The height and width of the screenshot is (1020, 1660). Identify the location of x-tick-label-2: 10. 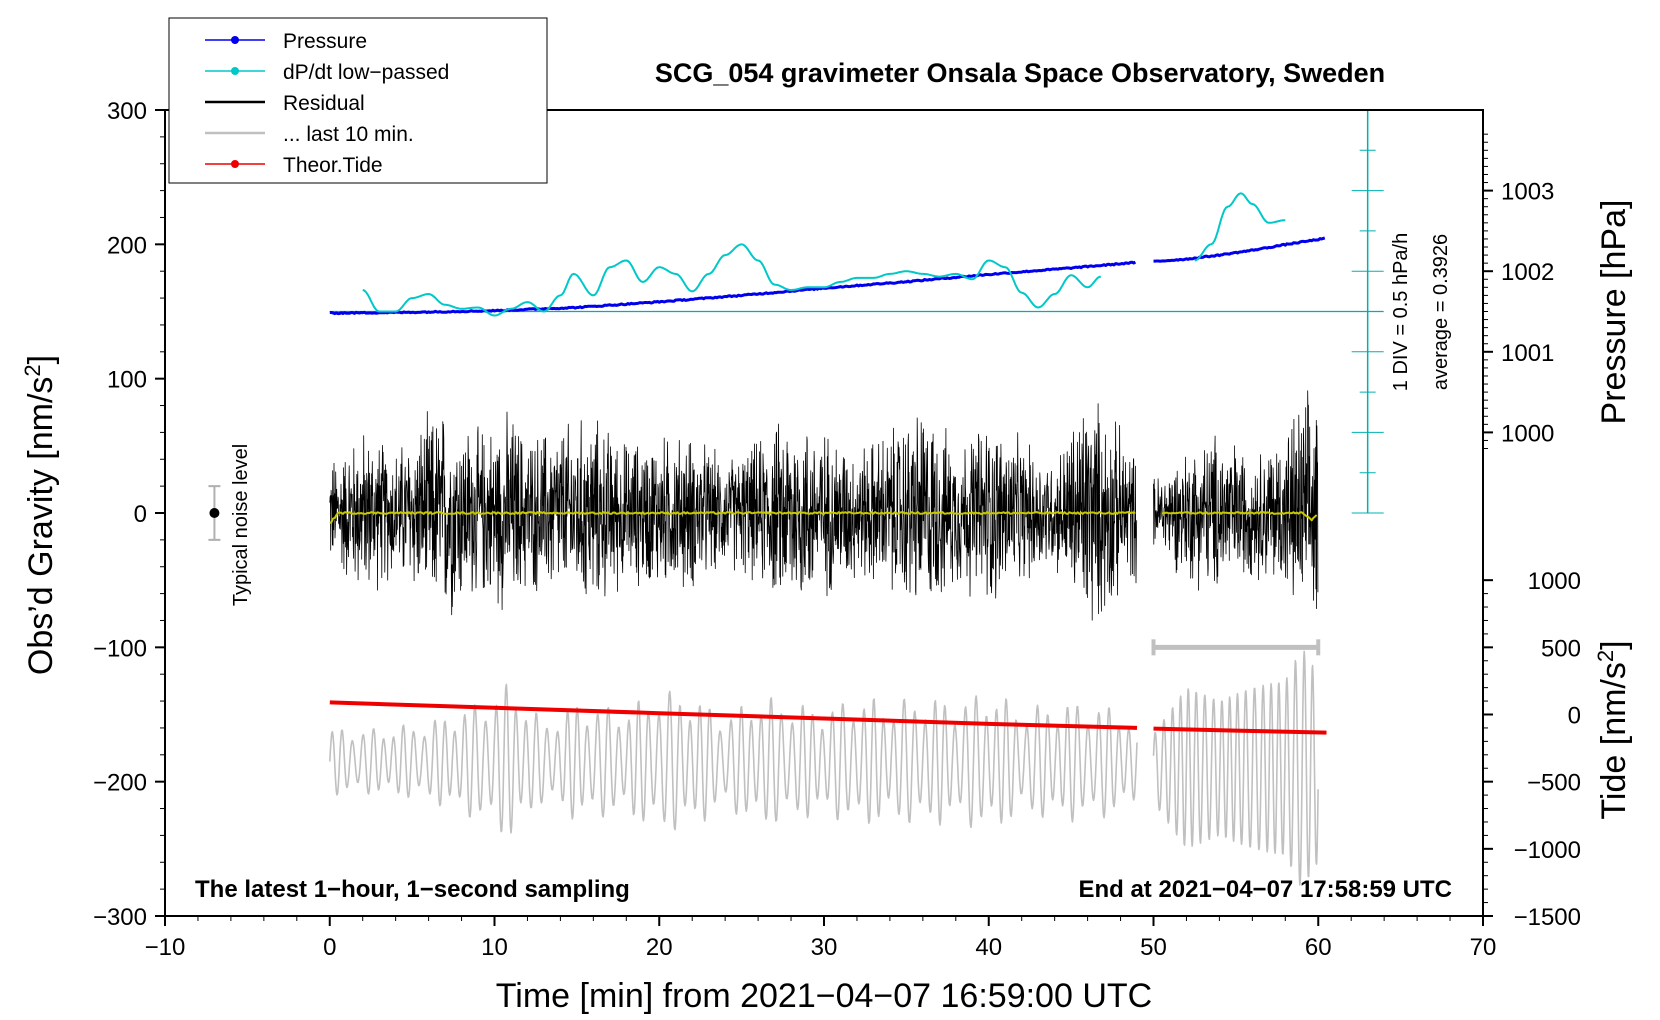
(494, 947).